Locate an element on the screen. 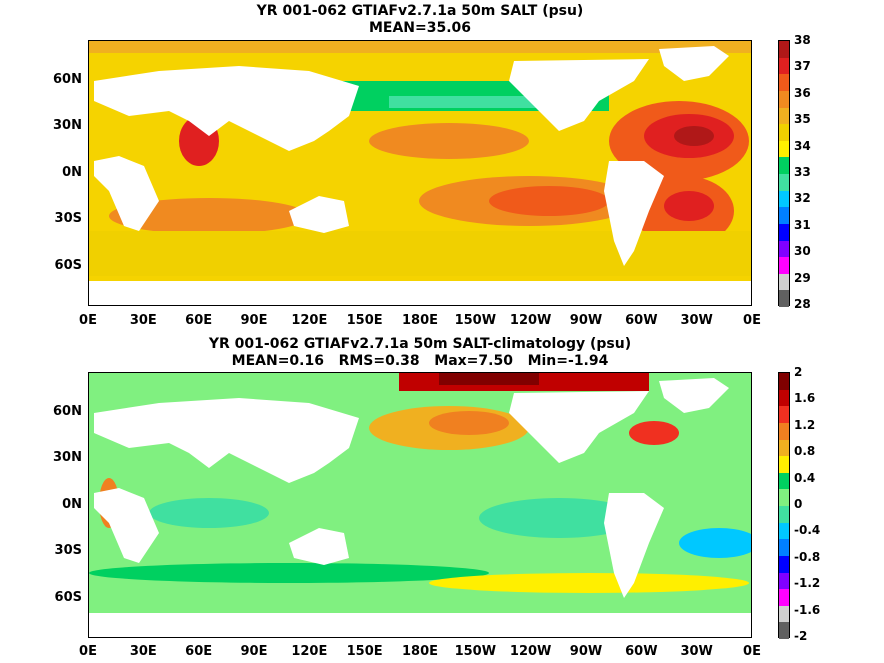 The image size is (884, 663). panel2-subtitle: MEAN=0.16 RMS=0.38 Max=7.50 Min=-1.94 is located at coordinates (420, 361).